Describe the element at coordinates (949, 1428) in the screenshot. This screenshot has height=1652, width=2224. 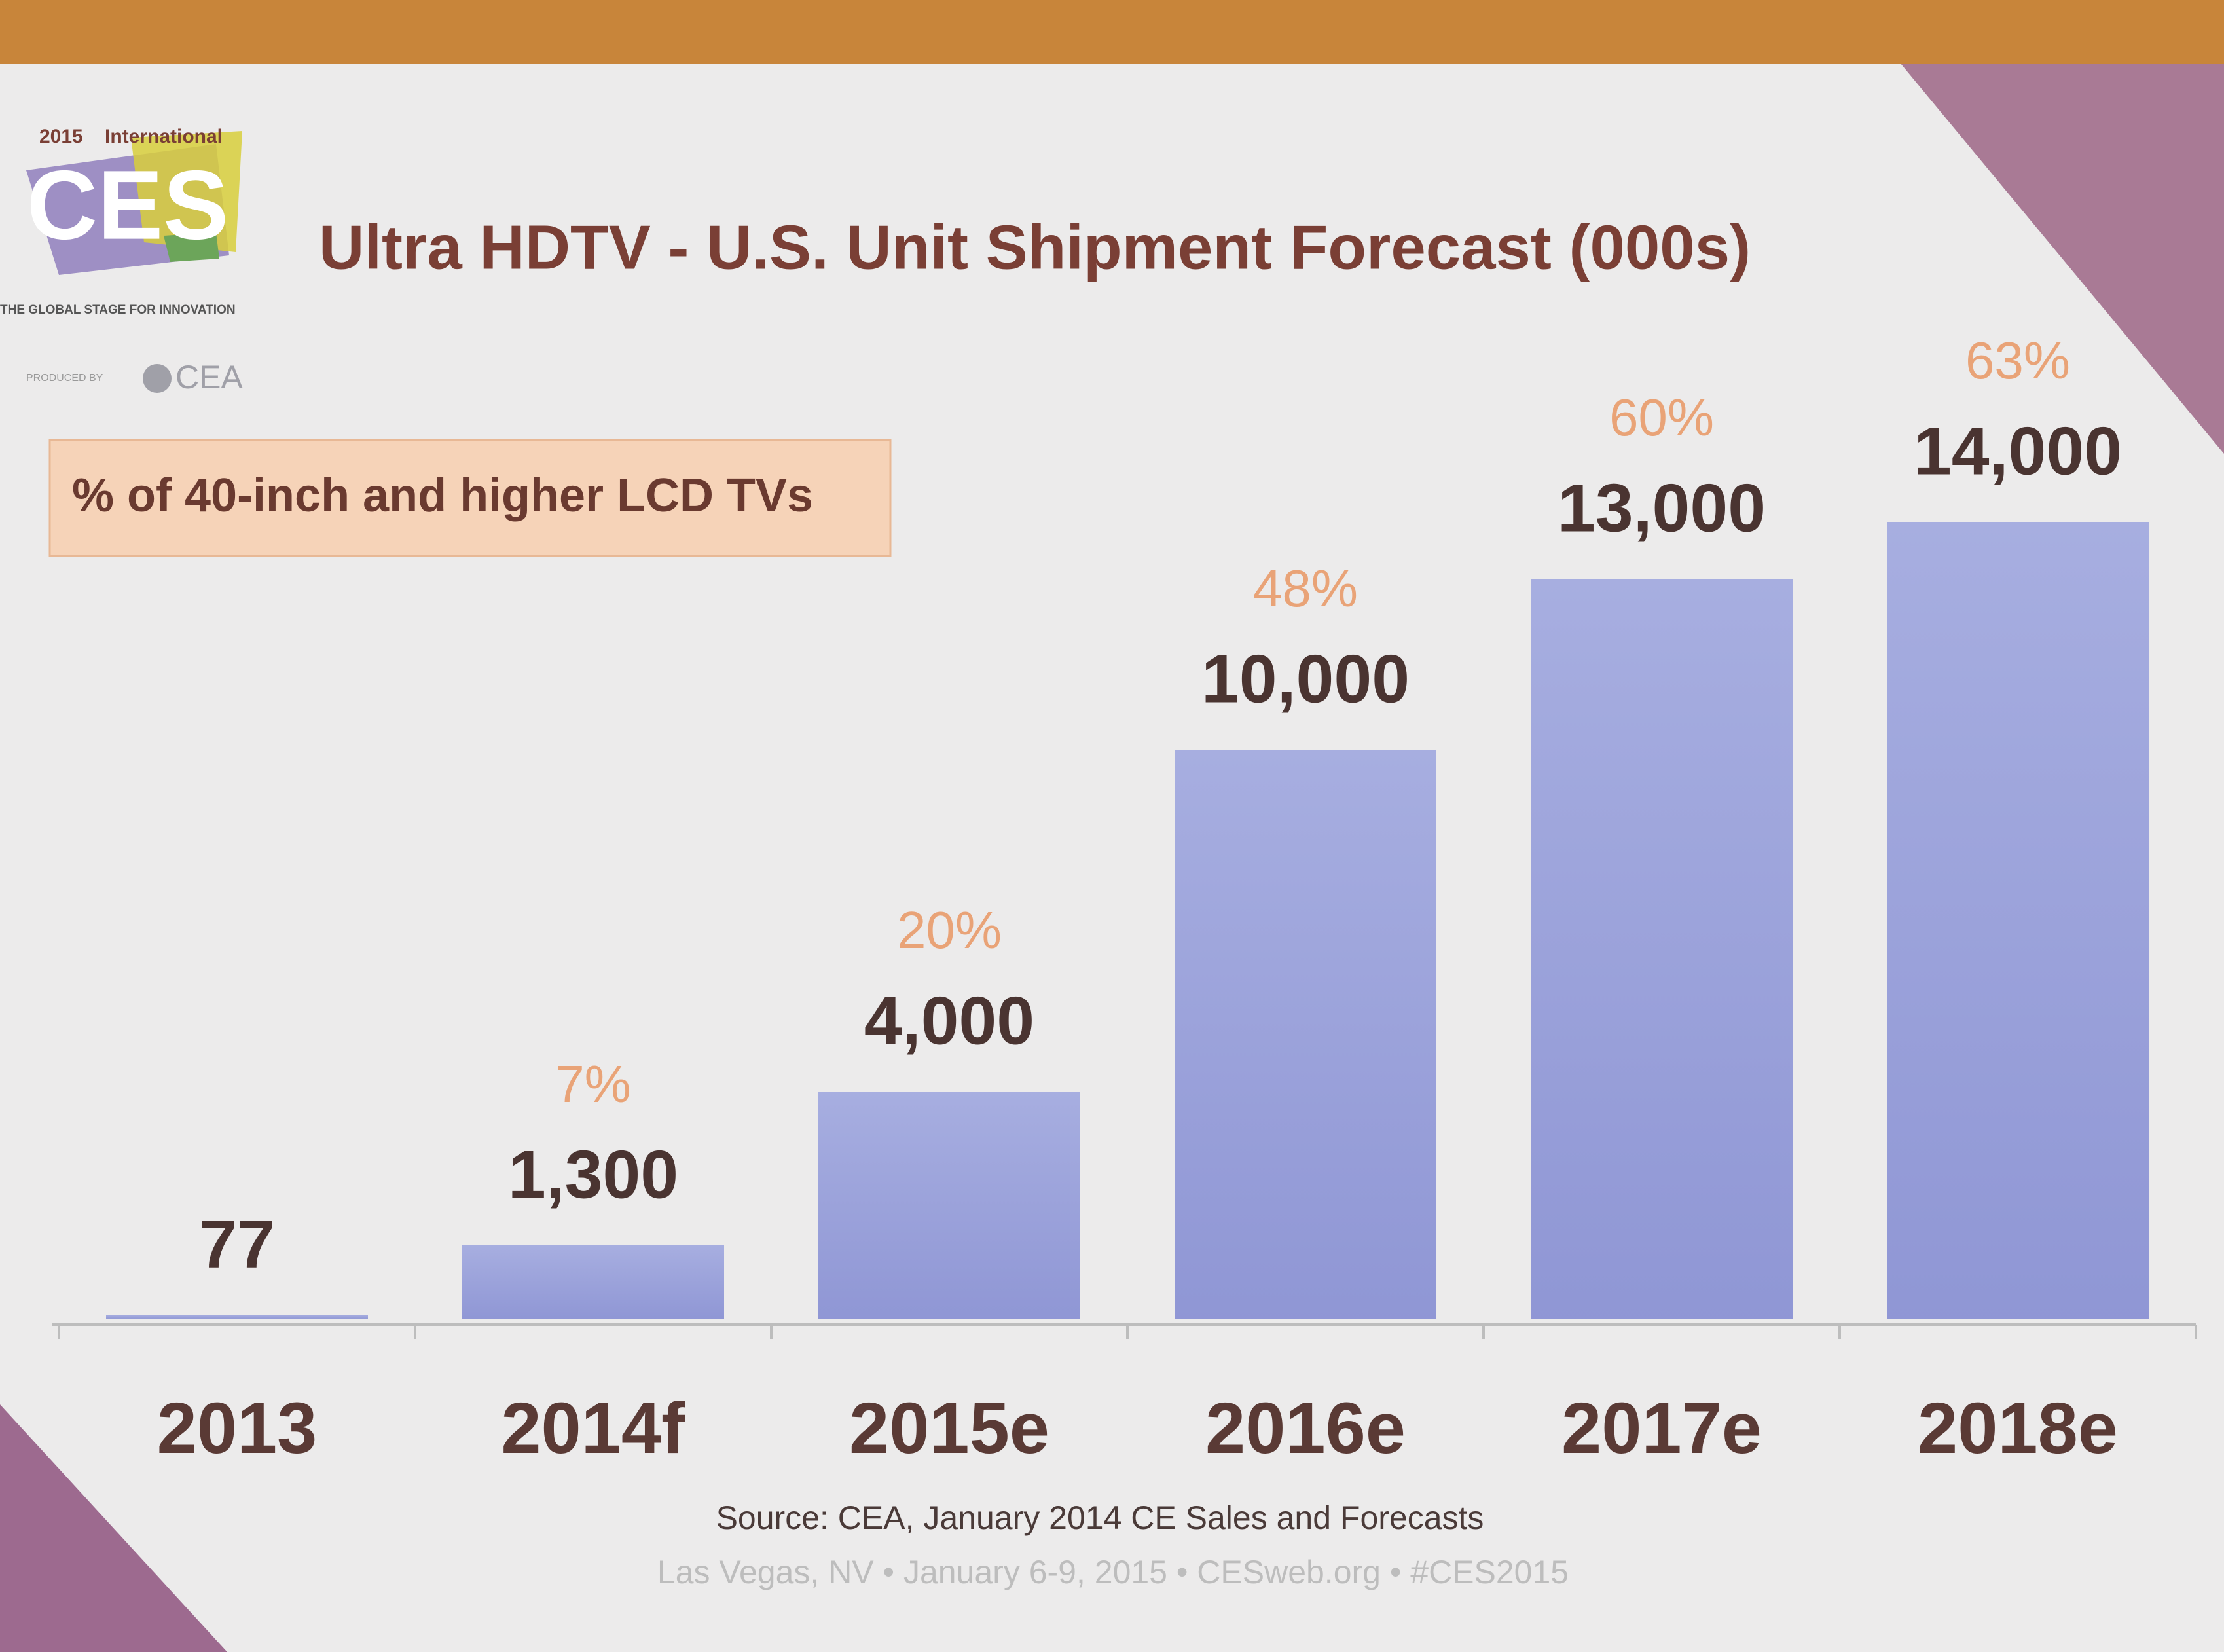
I see `x-tick-label: 2015e` at that location.